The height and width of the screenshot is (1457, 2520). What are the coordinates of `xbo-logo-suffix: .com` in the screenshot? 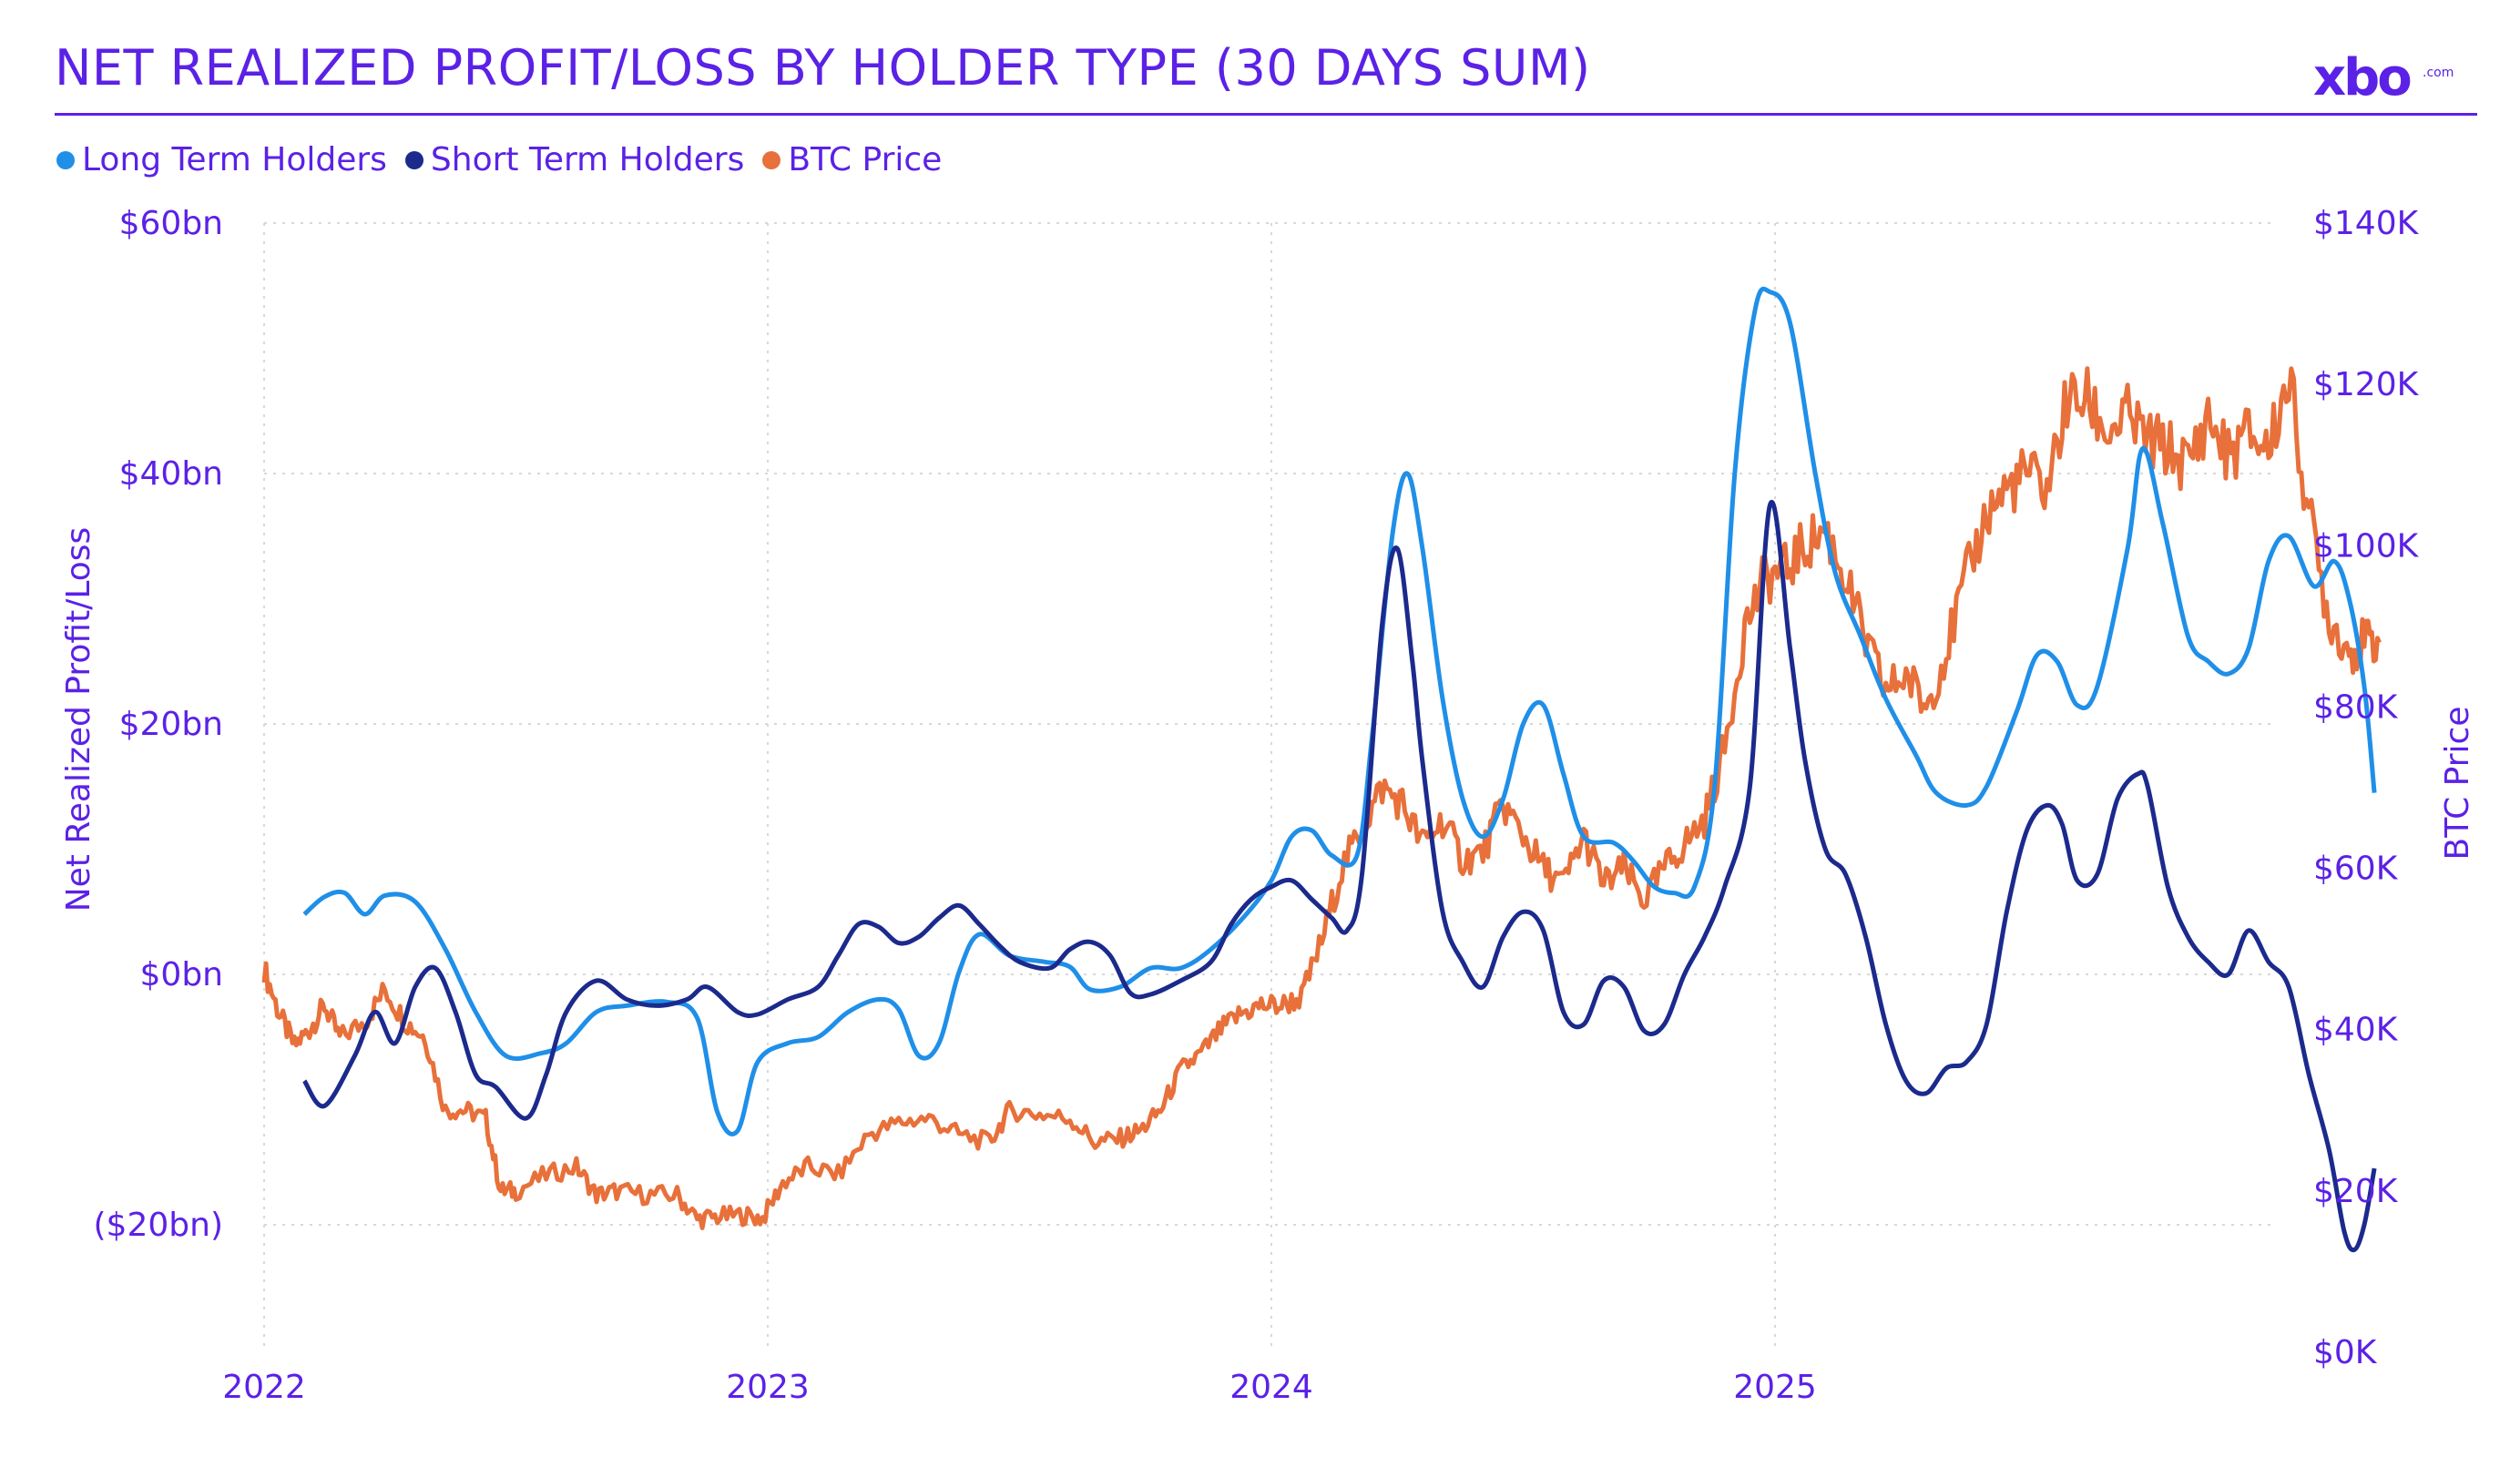 It's located at (2438, 73).